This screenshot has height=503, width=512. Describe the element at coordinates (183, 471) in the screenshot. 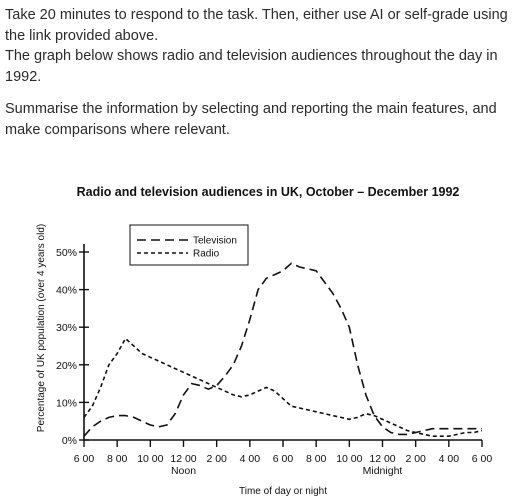

I see `x-sublabel: Noon` at that location.